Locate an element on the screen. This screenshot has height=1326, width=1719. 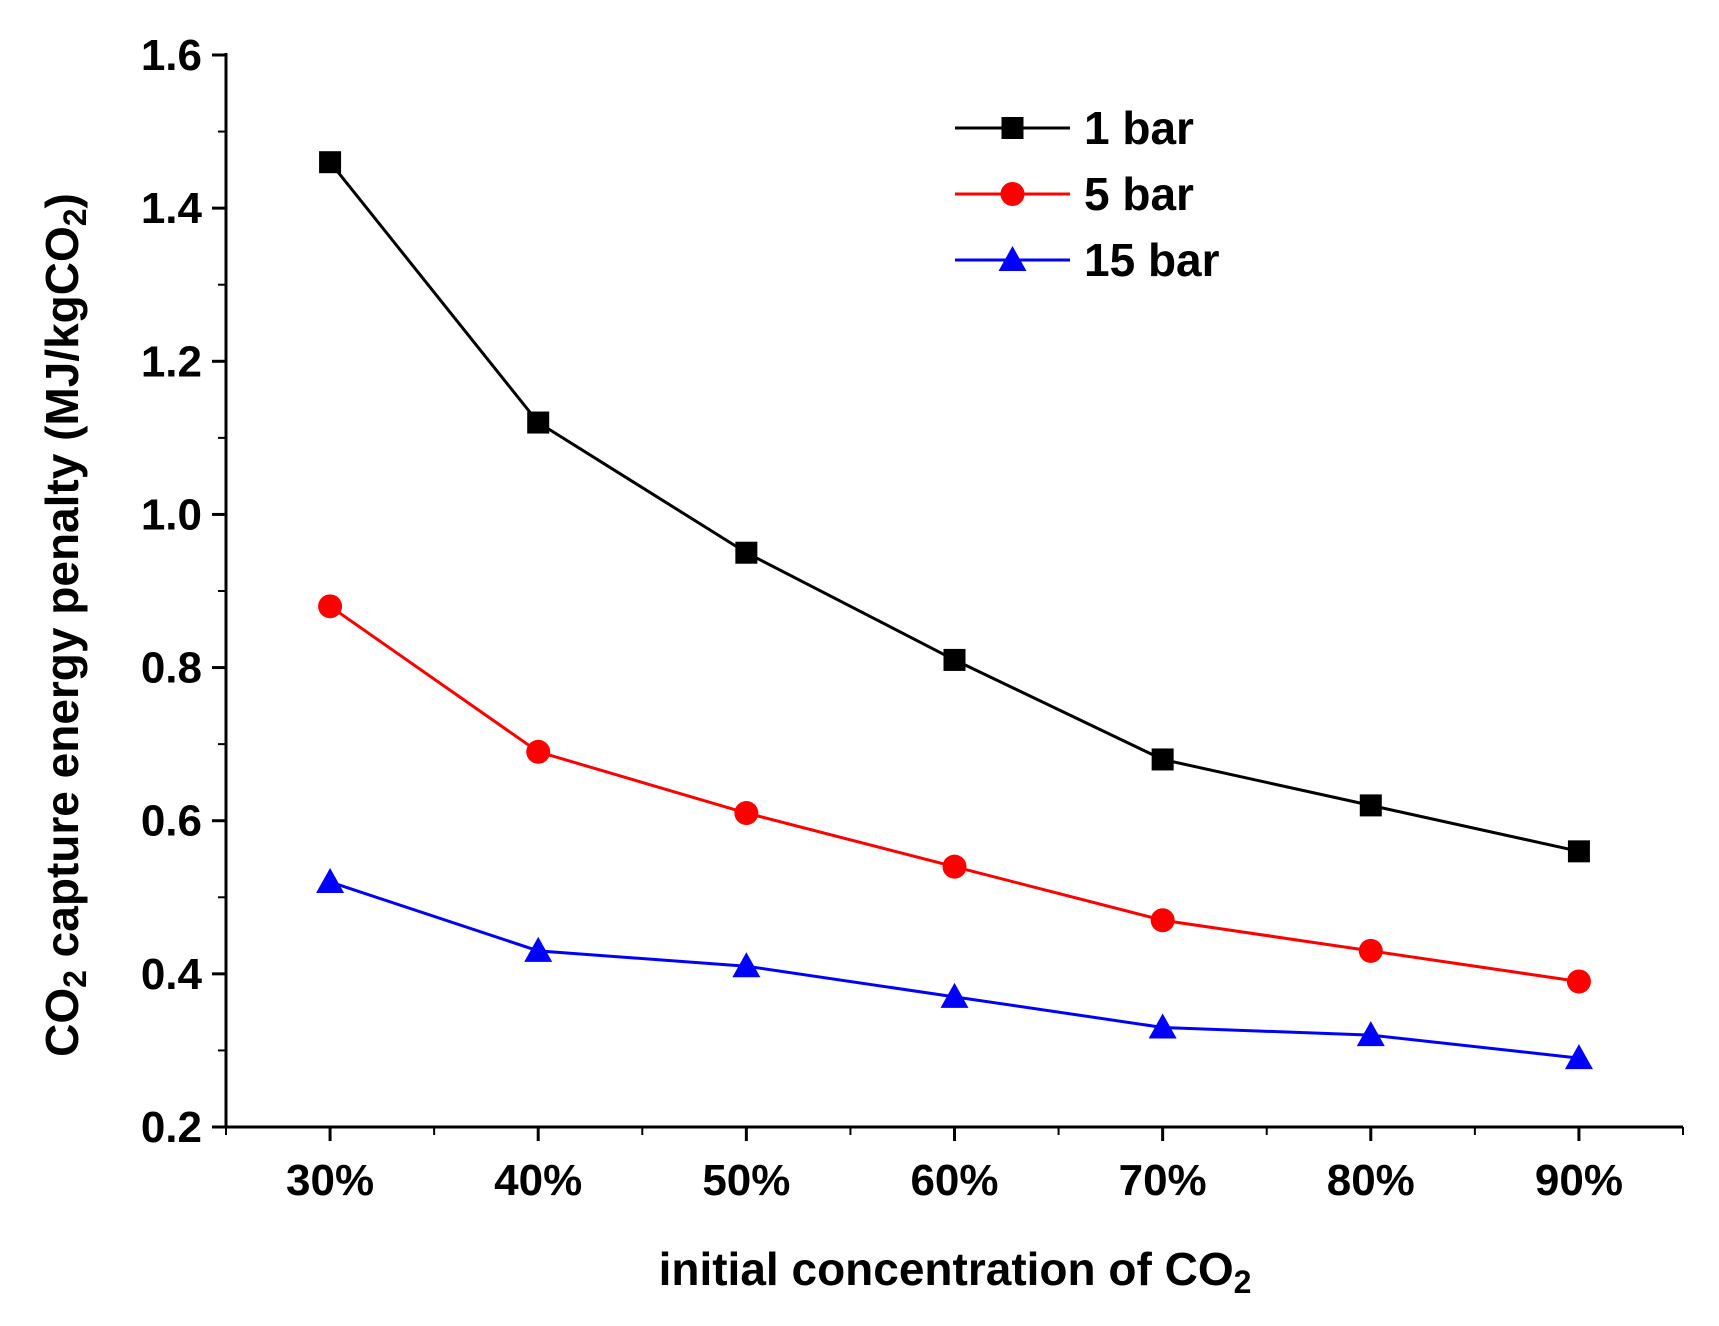
legend-label: 5 bar is located at coordinates (1139, 194).